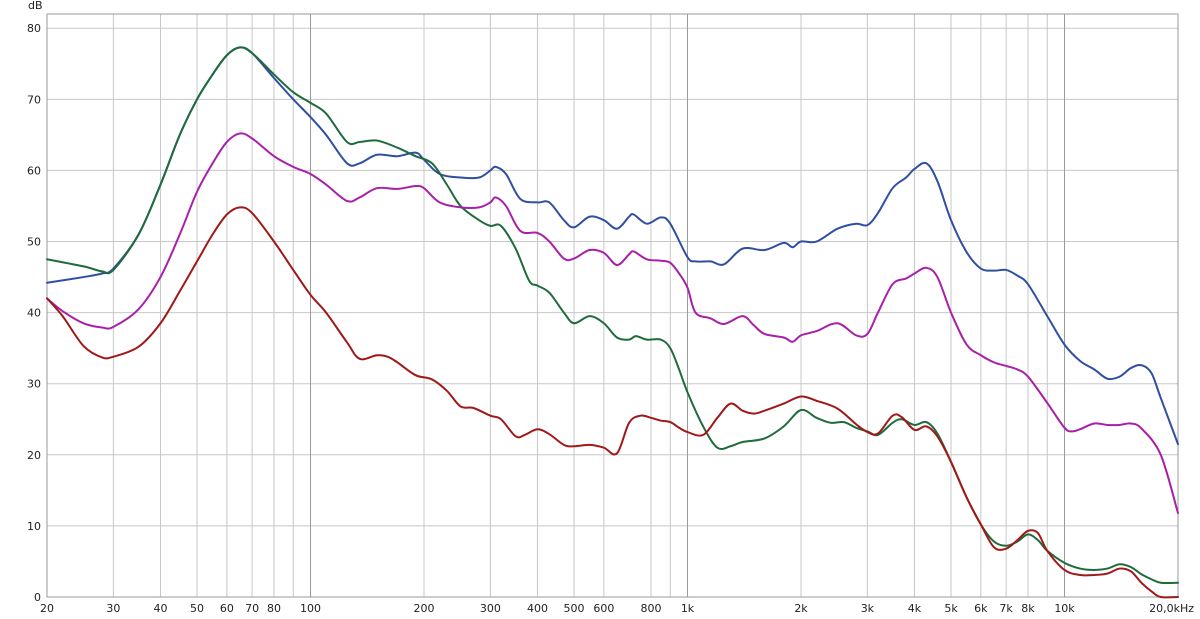 Image resolution: width=1200 pixels, height=619 pixels. Describe the element at coordinates (34, 170) in the screenshot. I see `y-tick-label: 60` at that location.